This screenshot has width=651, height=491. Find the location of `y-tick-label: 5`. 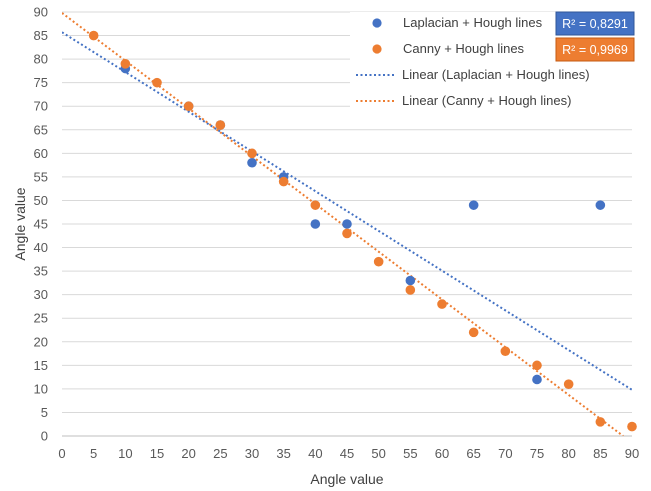

y-tick-label: 5 is located at coordinates (44, 412).